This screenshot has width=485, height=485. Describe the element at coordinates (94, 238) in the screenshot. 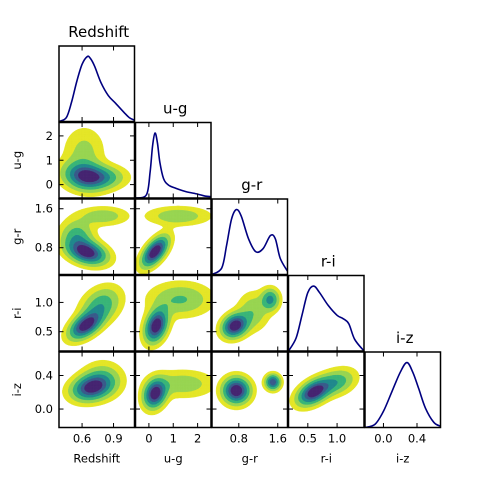

I see `joint-density-redshift-gr` at that location.